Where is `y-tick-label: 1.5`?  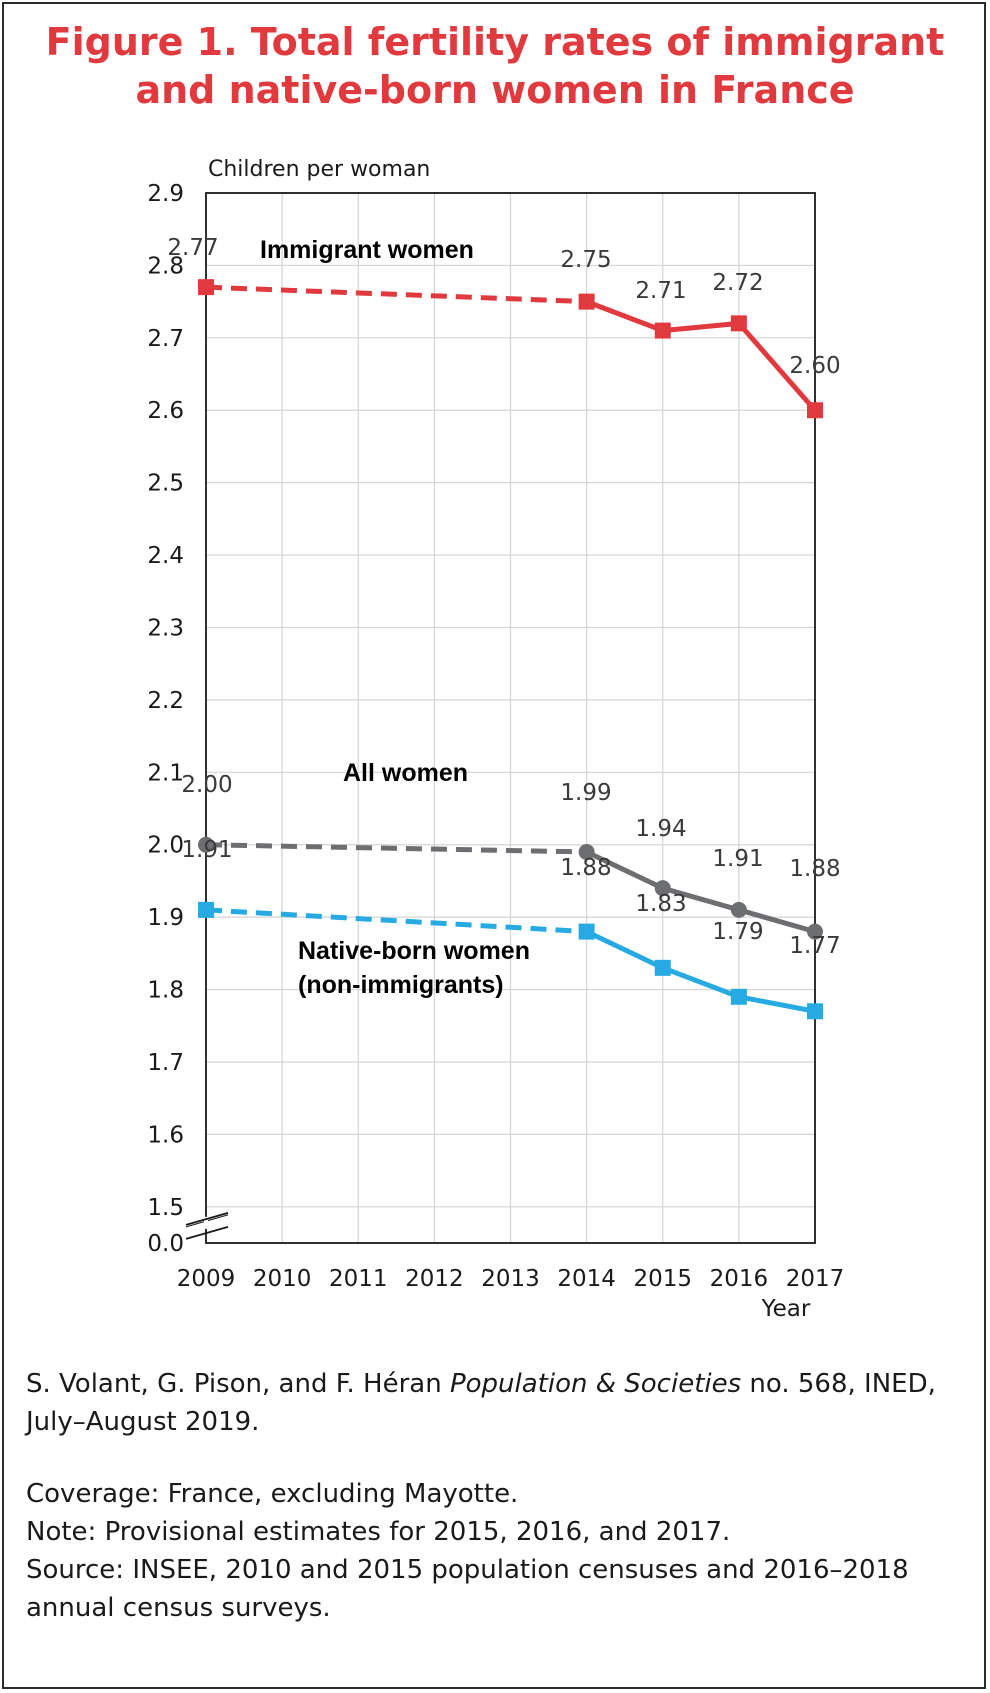
y-tick-label: 1.5 is located at coordinates (165, 1208).